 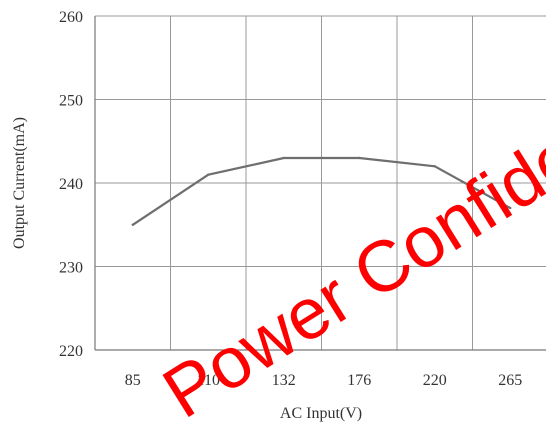 I want to click on x-tick-label: 220, so click(x=435, y=380).